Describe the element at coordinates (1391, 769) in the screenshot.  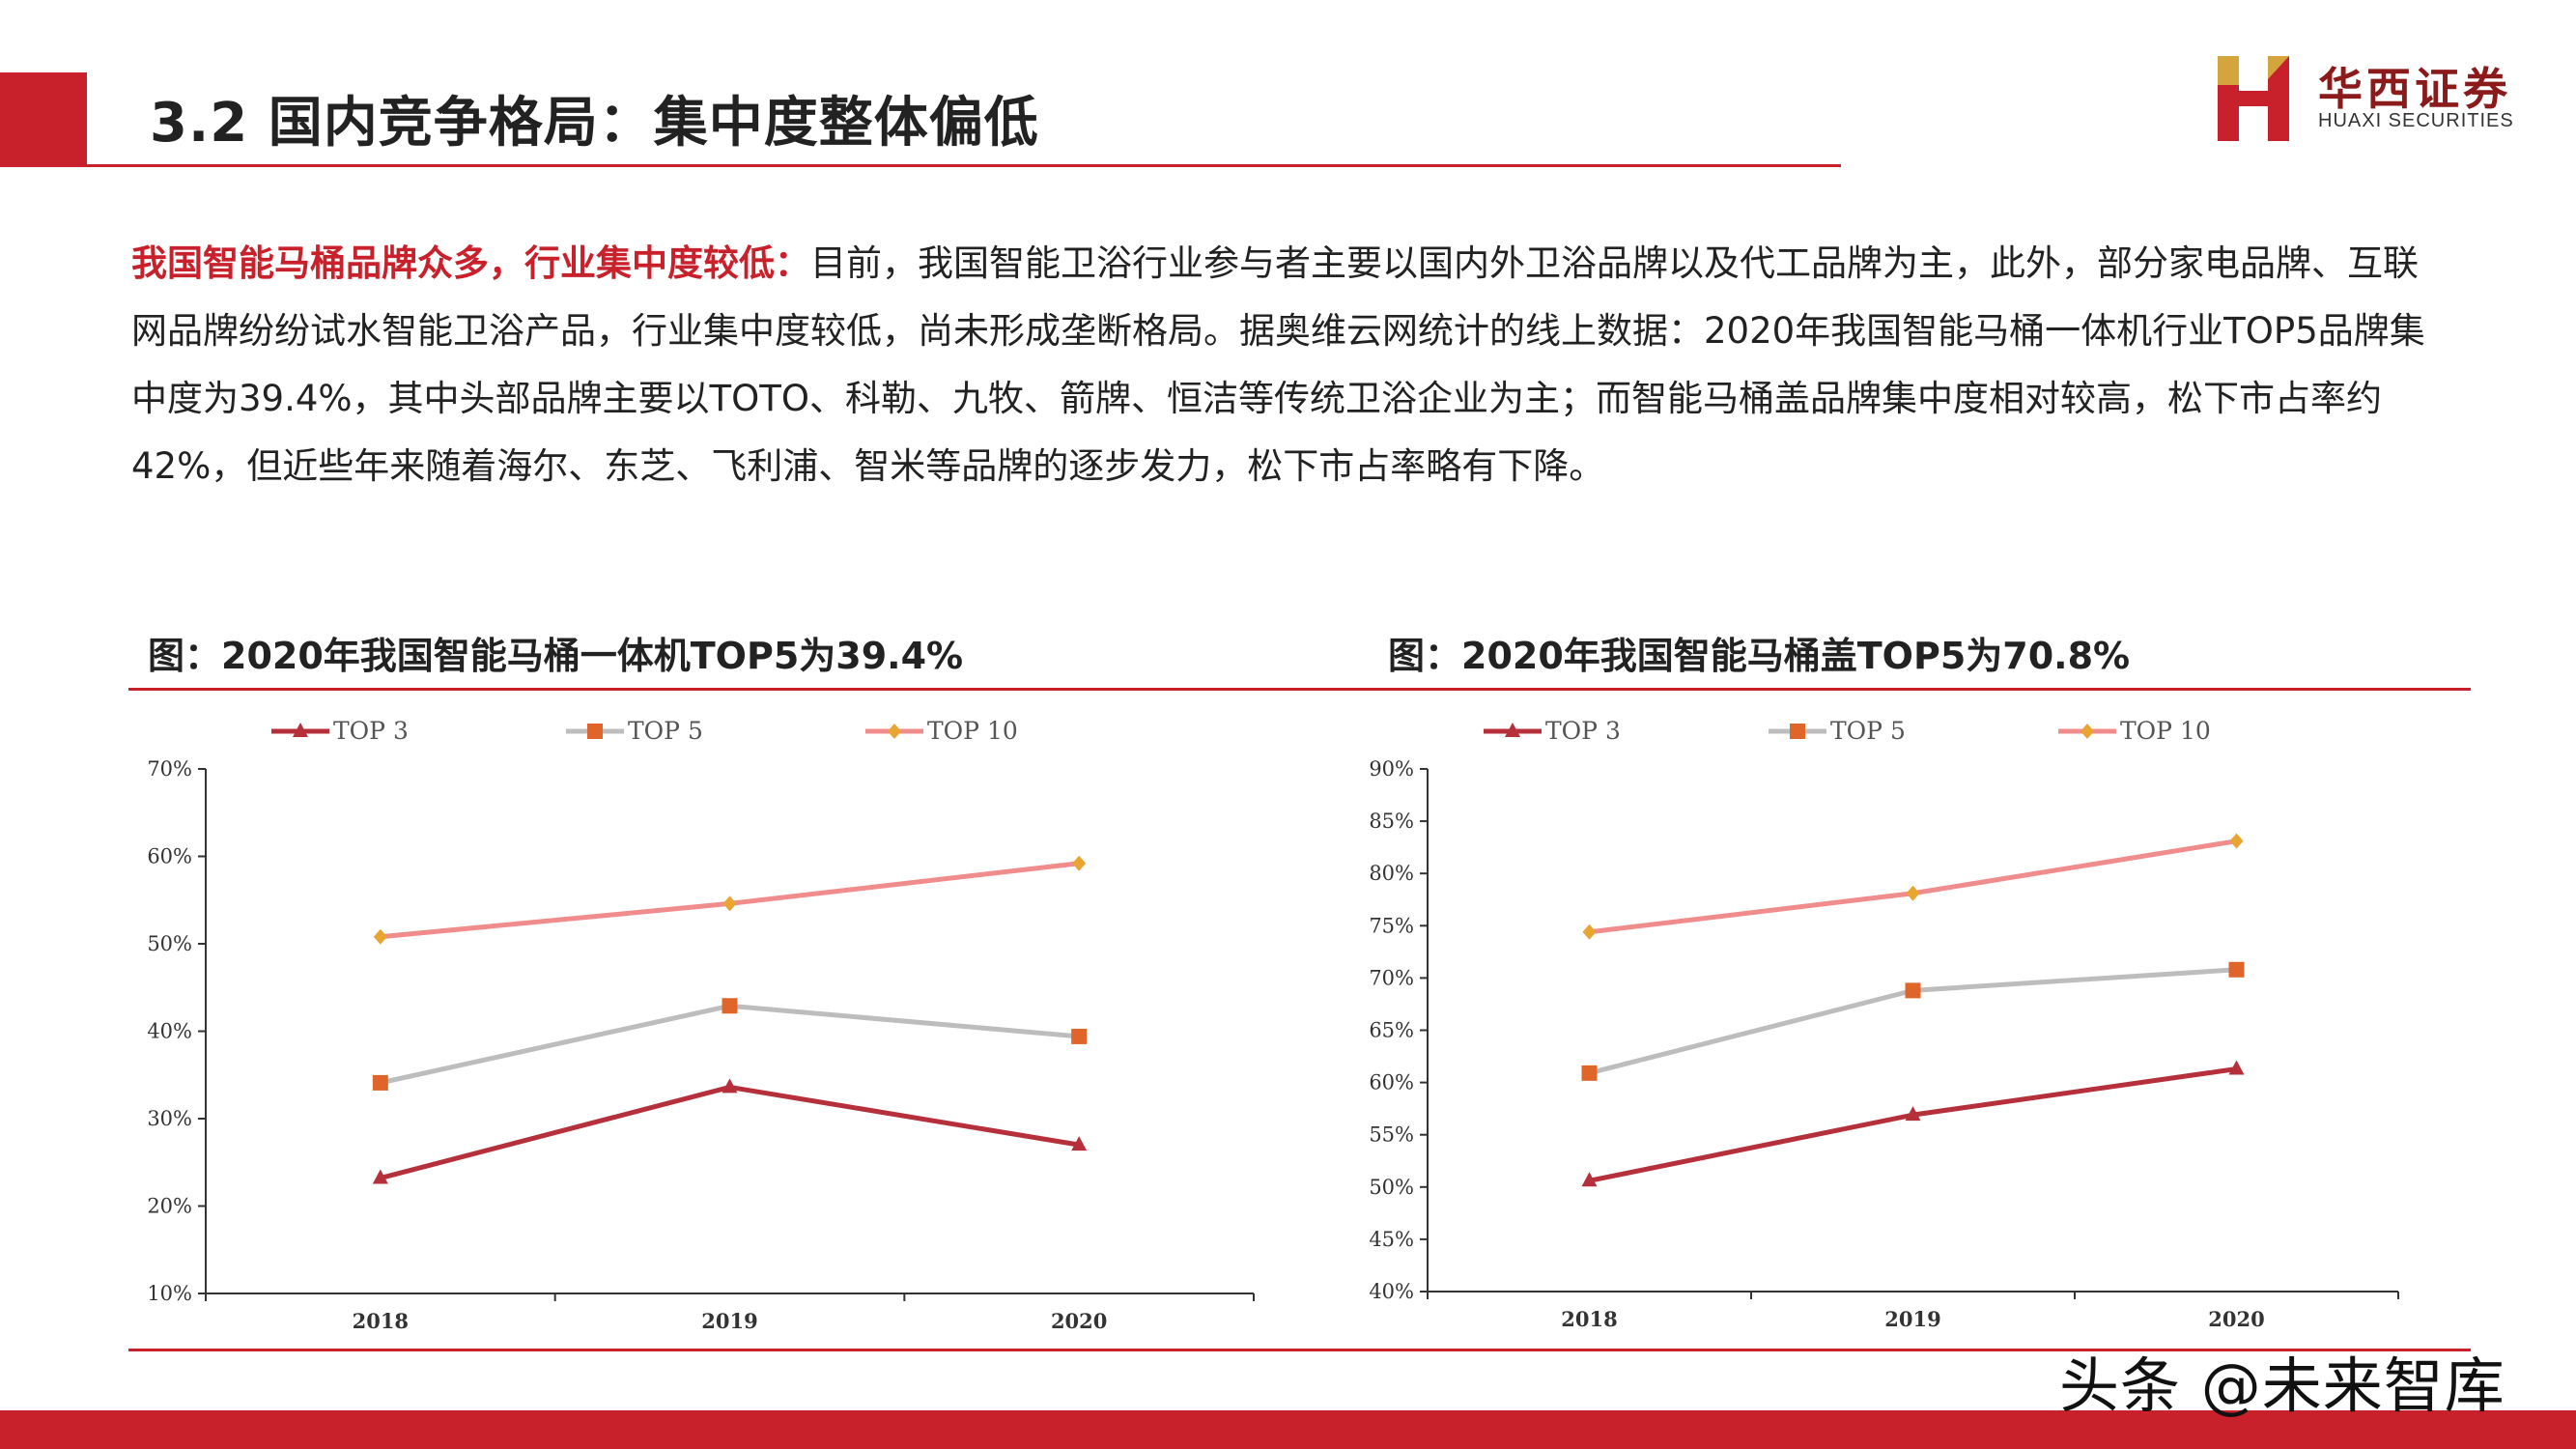
I see `y-tick-label: 90%` at that location.